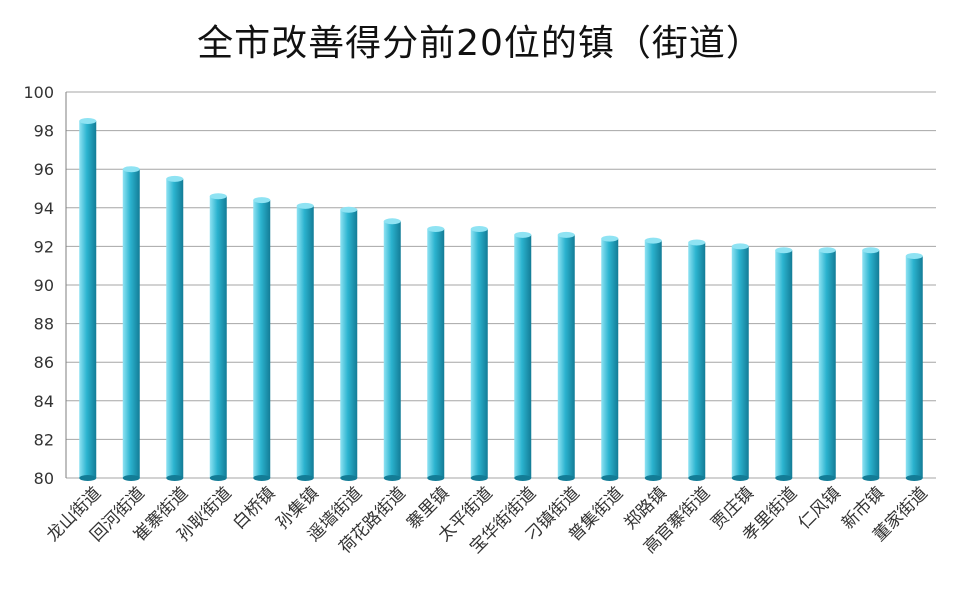 This screenshot has height=599, width=960. Describe the element at coordinates (44, 324) in the screenshot. I see `y-tick-label: 88` at that location.